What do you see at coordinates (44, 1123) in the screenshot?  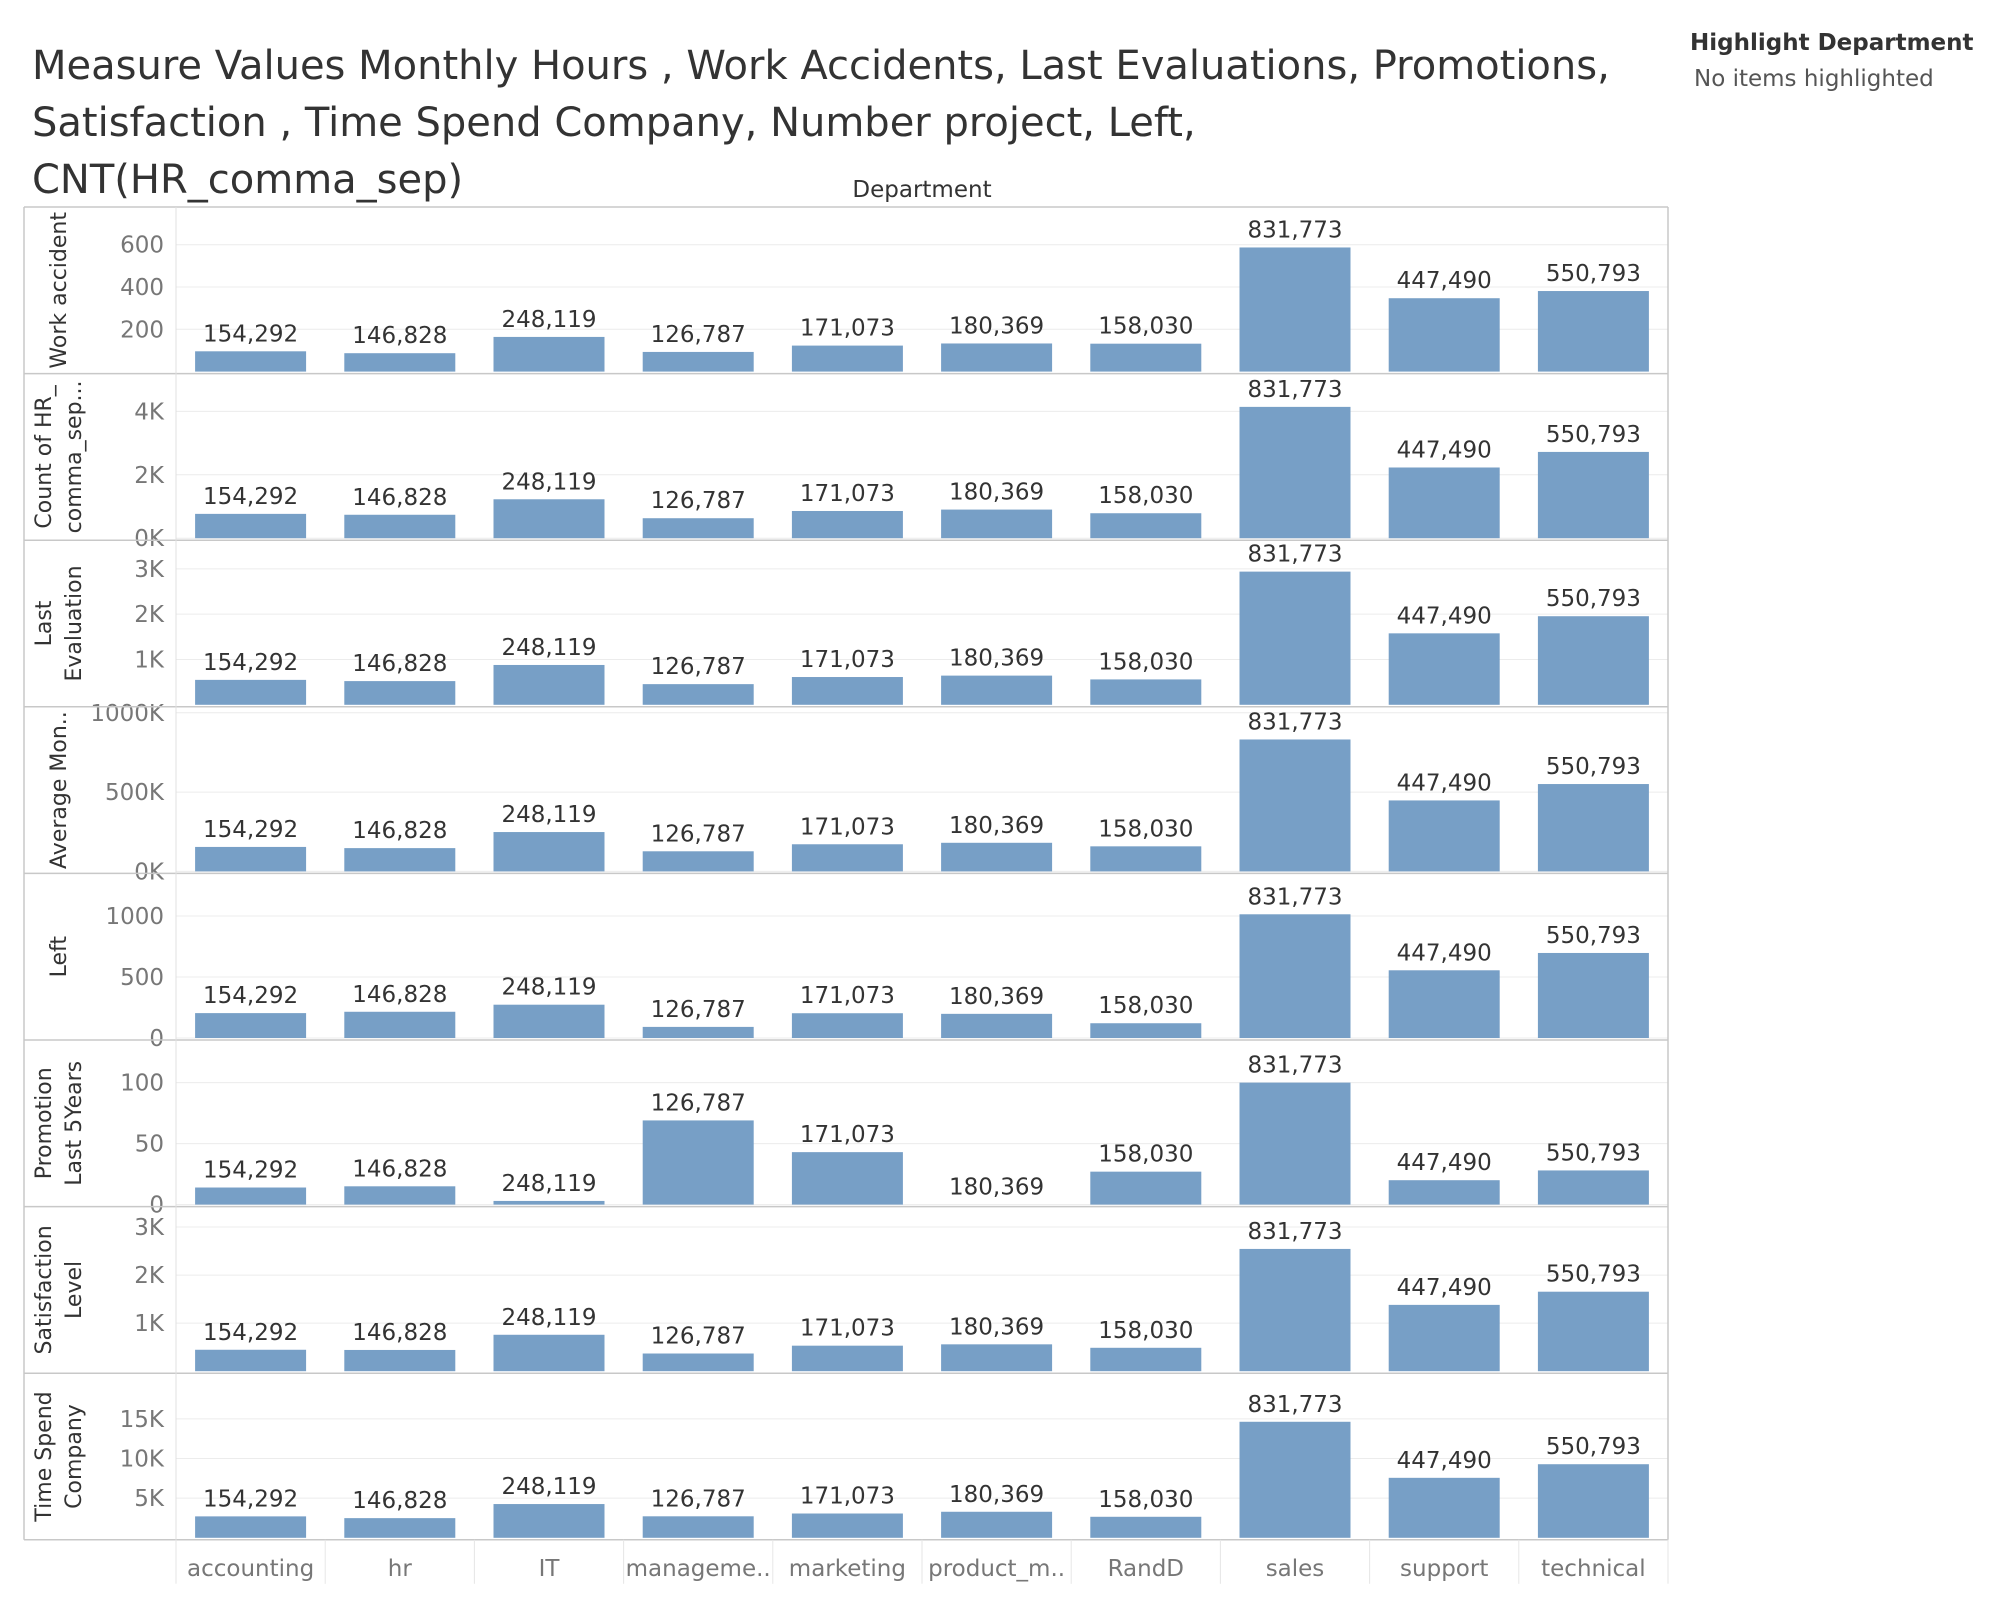 I see `row-label: Promotion` at bounding box center [44, 1123].